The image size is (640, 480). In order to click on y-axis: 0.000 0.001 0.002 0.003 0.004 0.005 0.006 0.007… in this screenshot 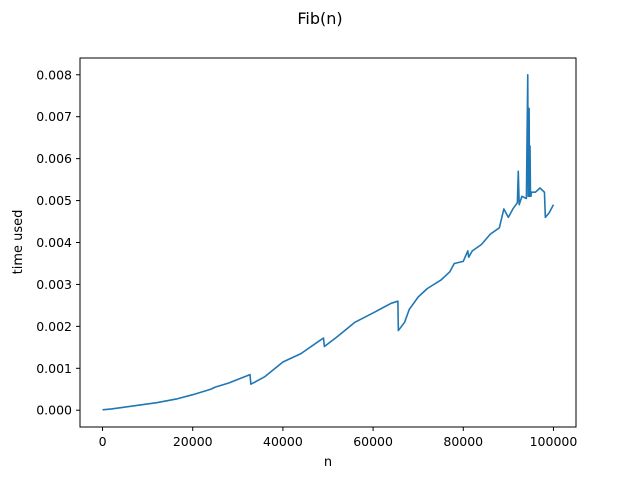, I will do `click(58, 242)`.